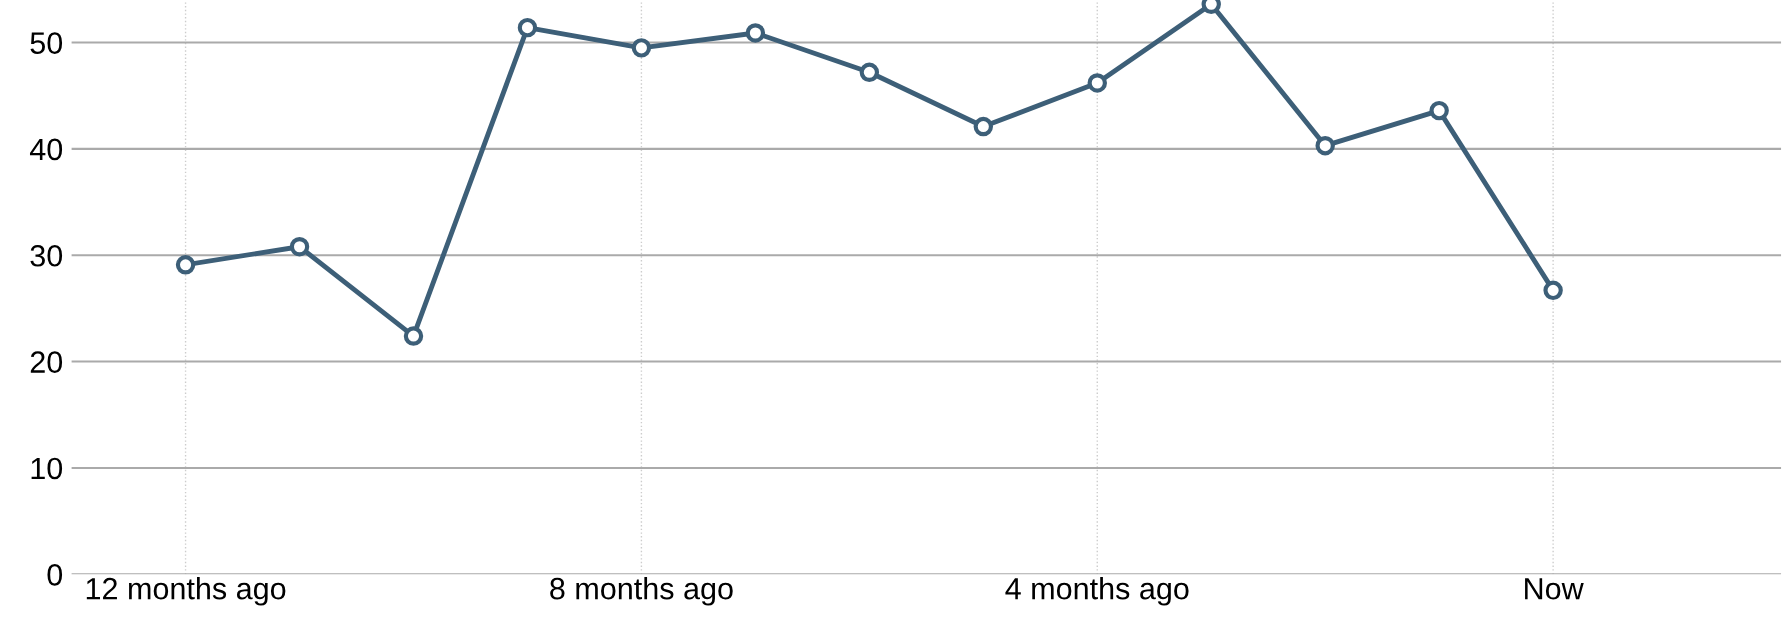 Image resolution: width=1790 pixels, height=629 pixels. I want to click on y-tick-label: 20, so click(46, 362).